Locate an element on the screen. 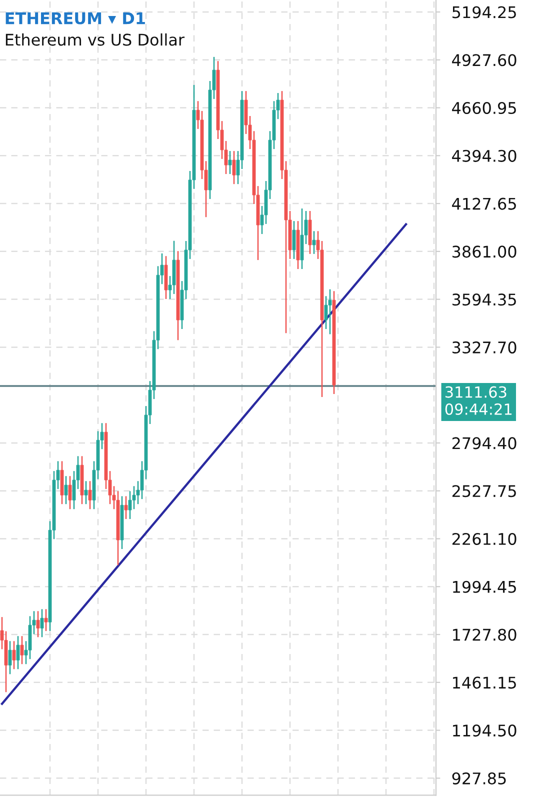 The width and height of the screenshot is (538, 800). y-tick-label: 3327.70 is located at coordinates (484, 347).